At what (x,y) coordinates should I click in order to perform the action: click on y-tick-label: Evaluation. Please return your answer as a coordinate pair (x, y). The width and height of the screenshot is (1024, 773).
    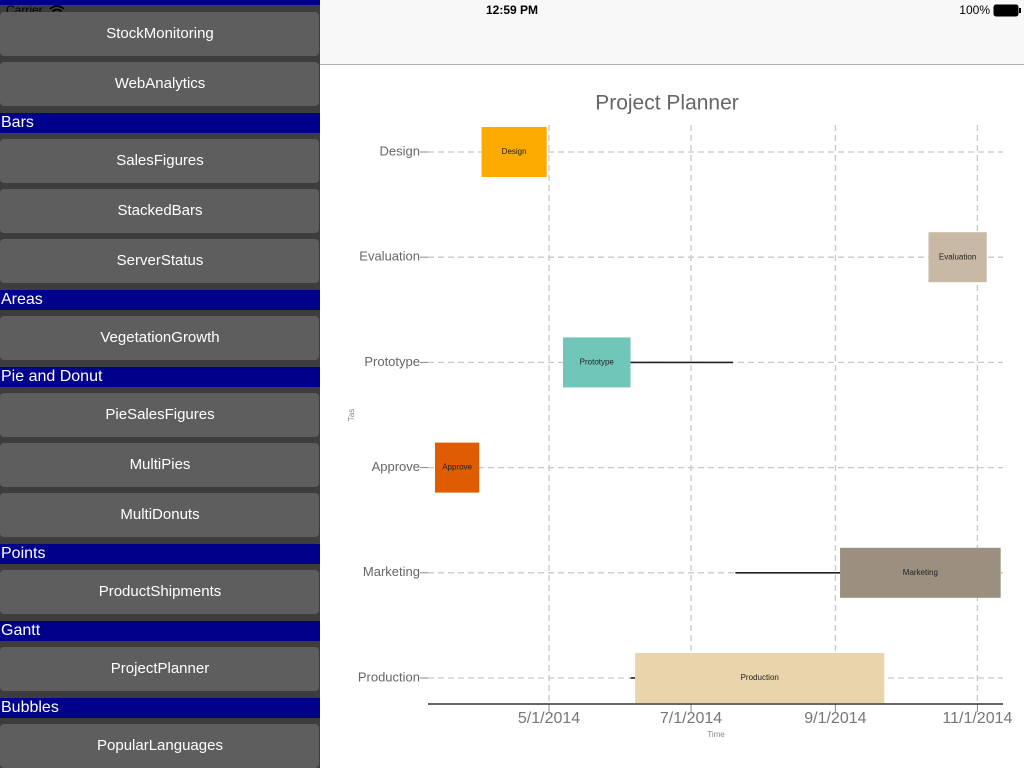
    Looking at the image, I should click on (389, 256).